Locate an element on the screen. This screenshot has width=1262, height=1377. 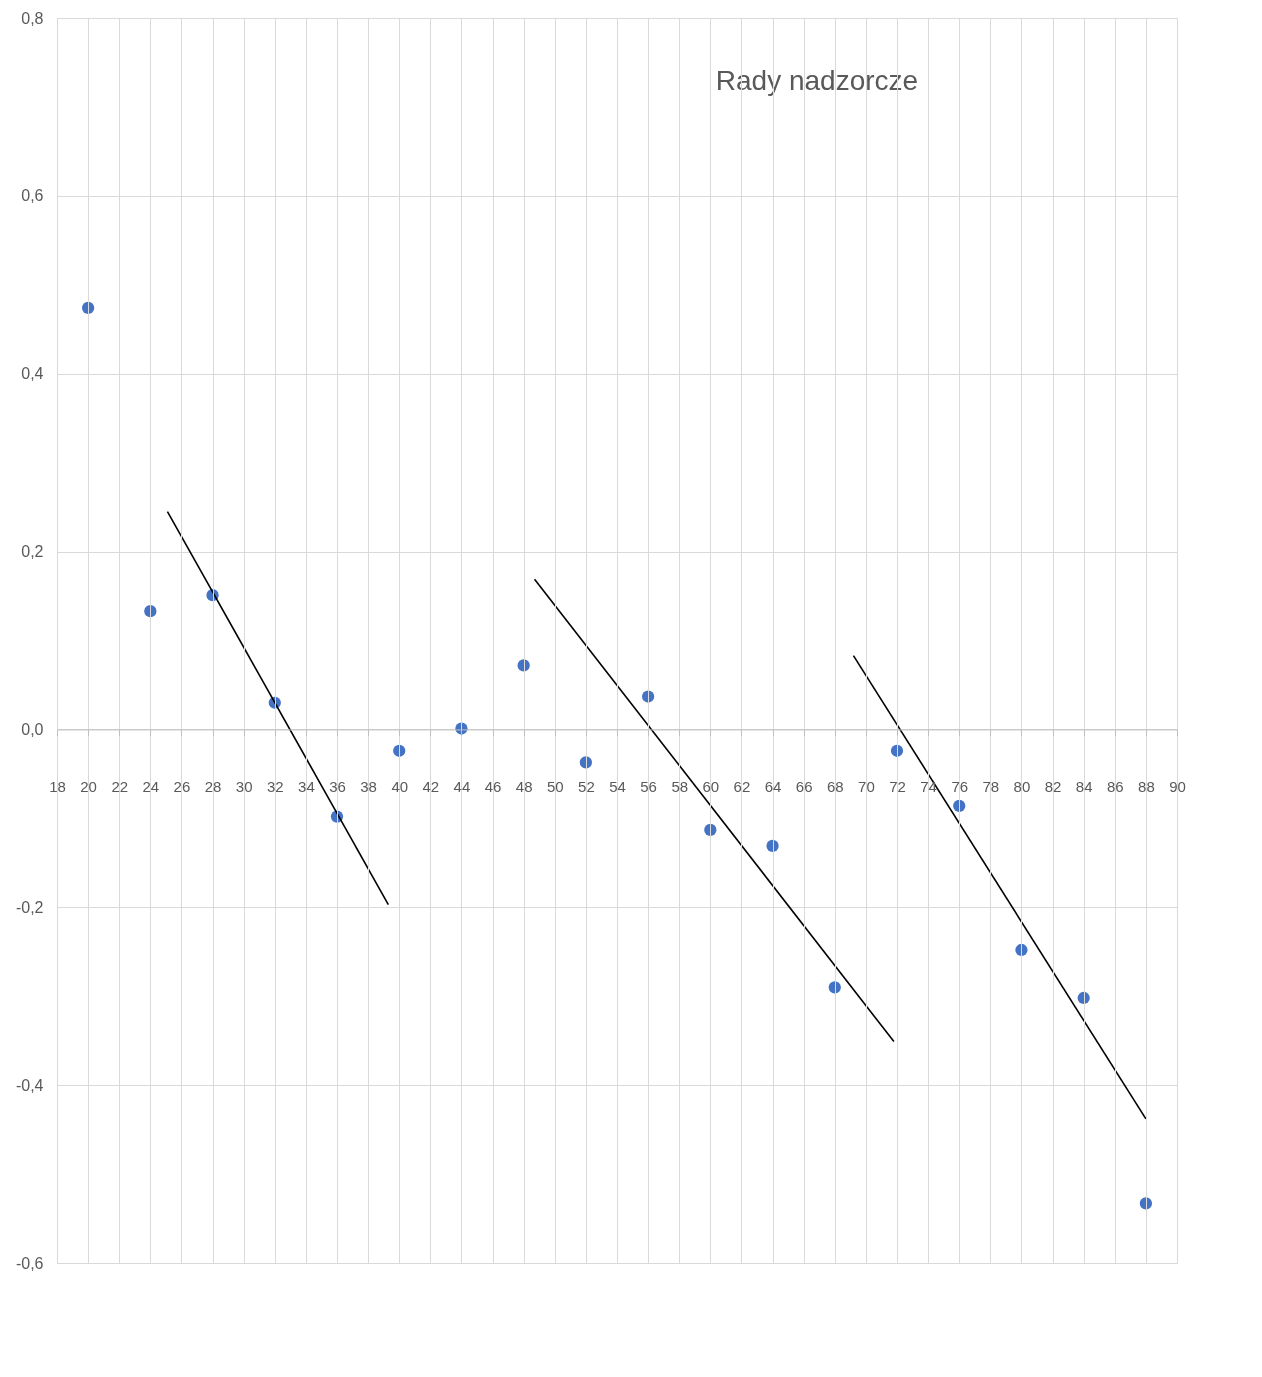
x-tick-label: 88 is located at coordinates (1146, 786).